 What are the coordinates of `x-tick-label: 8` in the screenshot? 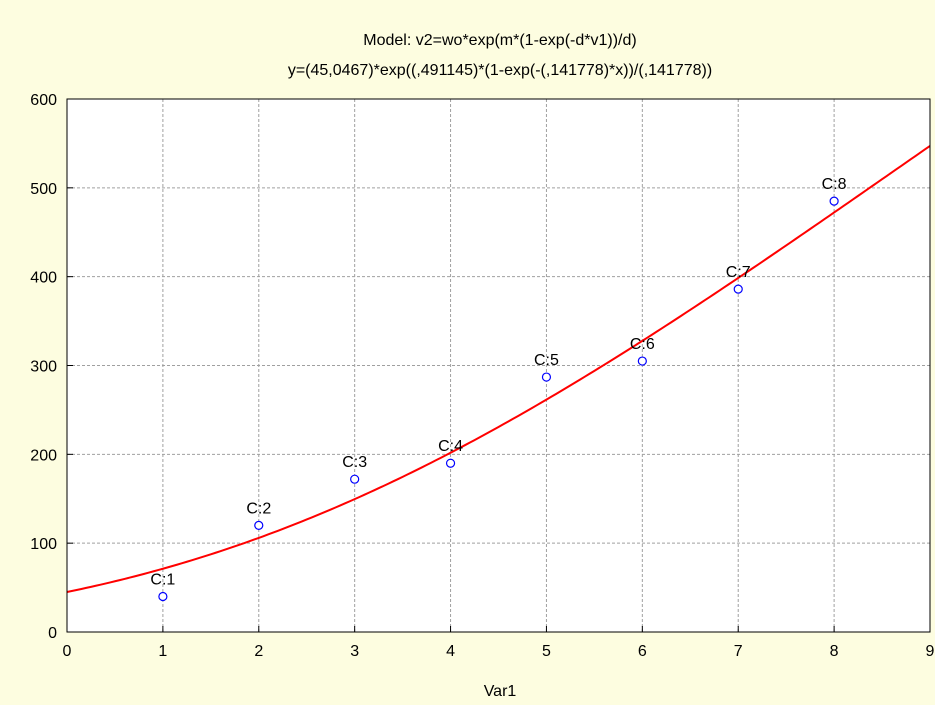 It's located at (834, 651).